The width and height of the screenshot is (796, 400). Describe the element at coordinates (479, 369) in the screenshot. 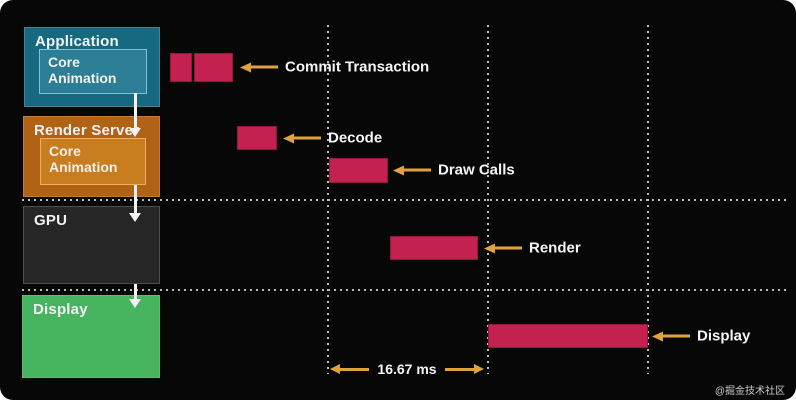

I see `arrow-right-icon` at that location.